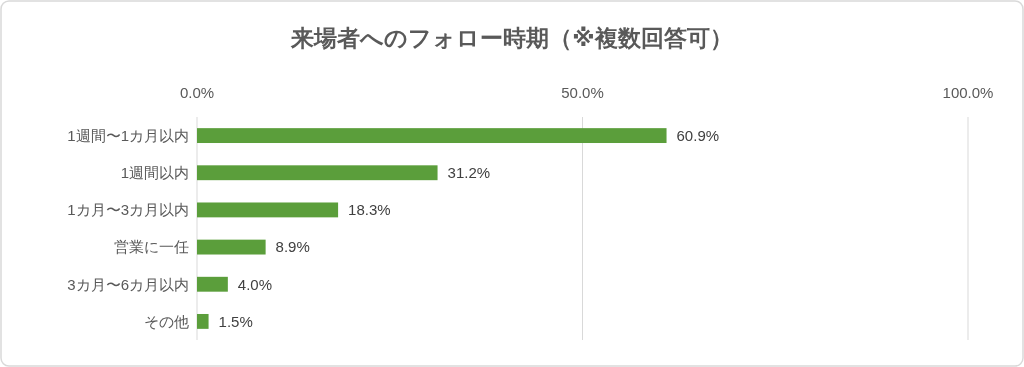 This screenshot has height=367, width=1024. What do you see at coordinates (511, 38) in the screenshot?
I see `chart-title: 来場者へのフォロー時期（※複数回答可）` at bounding box center [511, 38].